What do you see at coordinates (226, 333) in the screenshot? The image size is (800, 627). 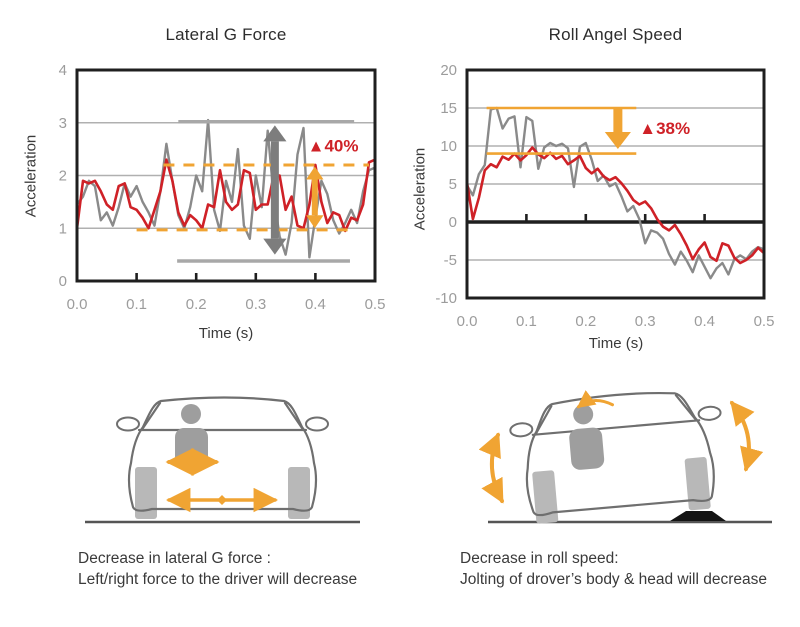 I see `lateral-g-x-axis-label: Time (s)` at bounding box center [226, 333].